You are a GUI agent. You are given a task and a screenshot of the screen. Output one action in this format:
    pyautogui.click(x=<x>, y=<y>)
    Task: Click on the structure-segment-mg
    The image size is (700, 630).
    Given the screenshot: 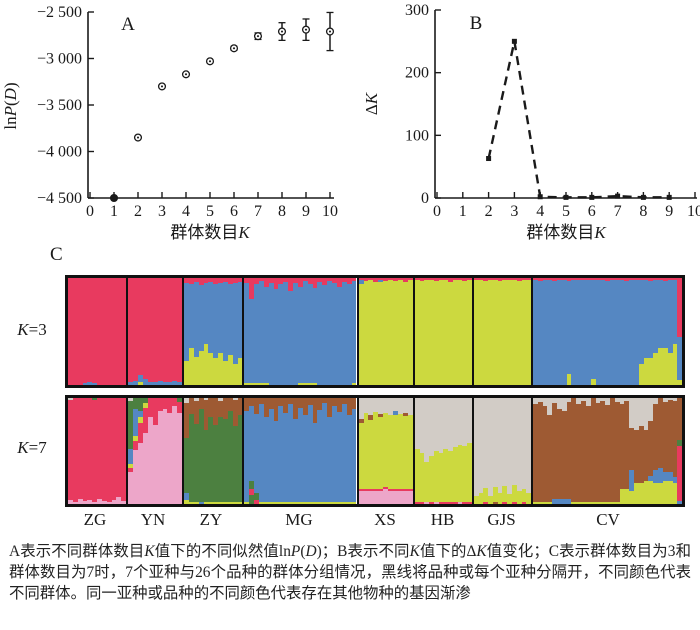 What is the action you would take?
    pyautogui.click(x=301, y=331)
    